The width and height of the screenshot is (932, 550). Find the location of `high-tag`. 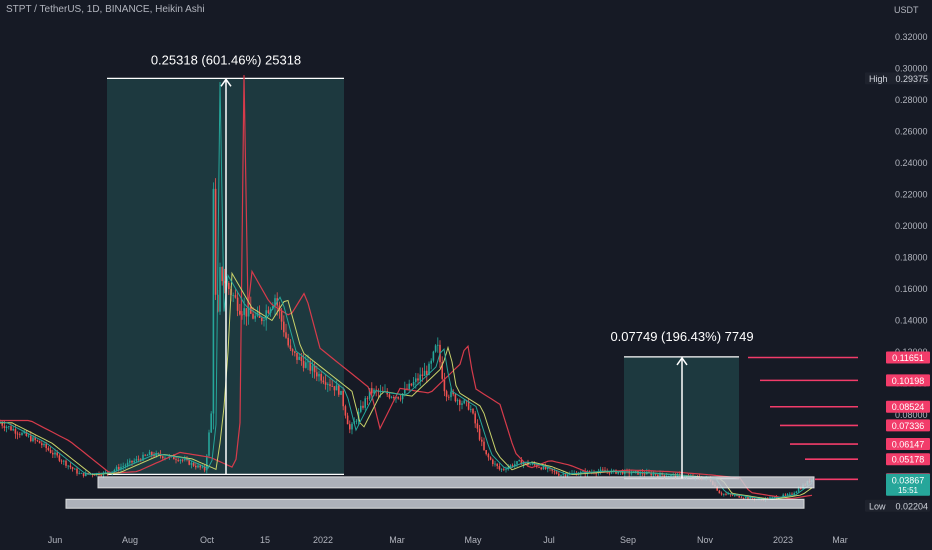

high-tag is located at coordinates (897, 78).